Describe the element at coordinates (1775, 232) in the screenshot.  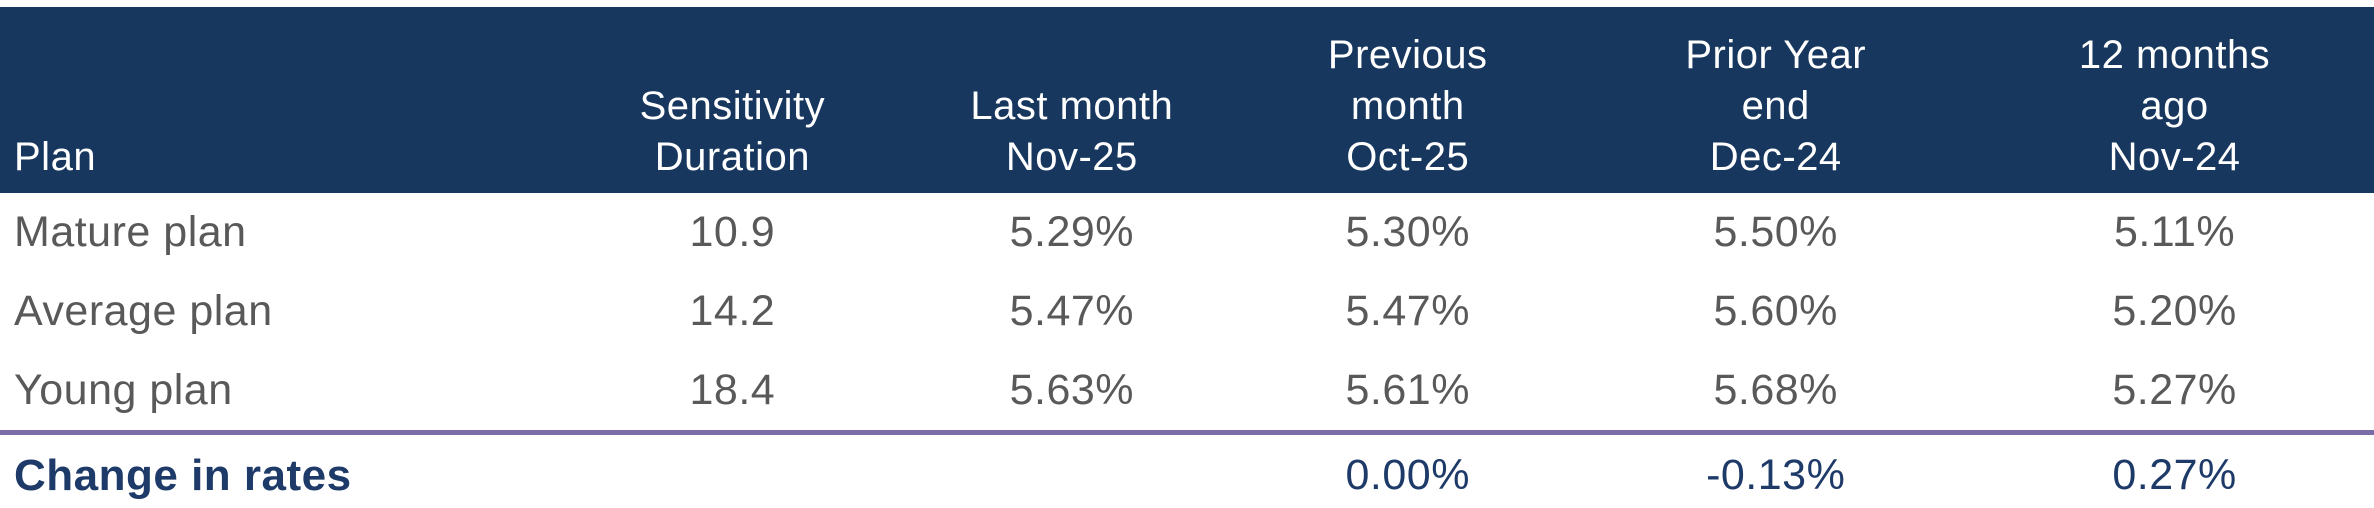
I see `cell-prior-year-end: 5.50%` at that location.